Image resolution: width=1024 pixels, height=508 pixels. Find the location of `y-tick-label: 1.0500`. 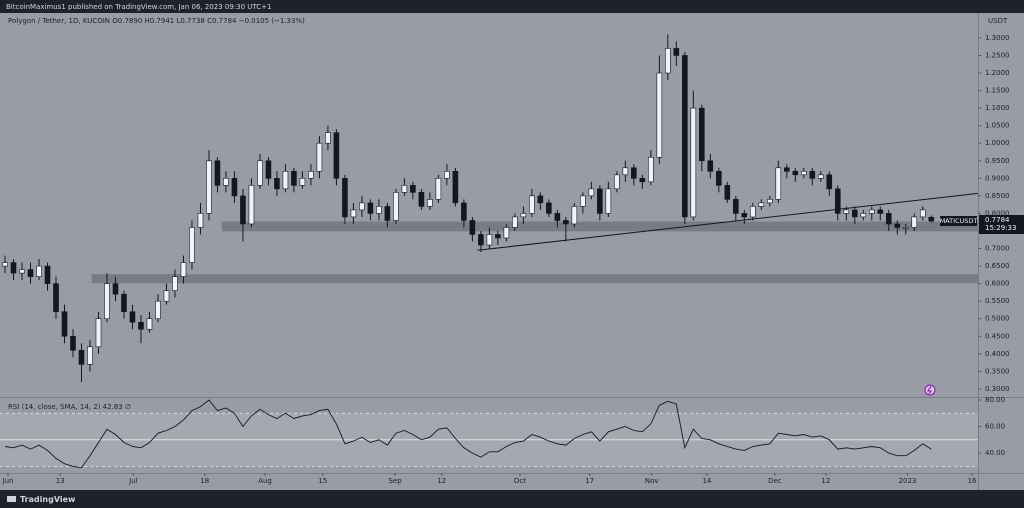

y-tick-label: 1.0500 is located at coordinates (997, 126).